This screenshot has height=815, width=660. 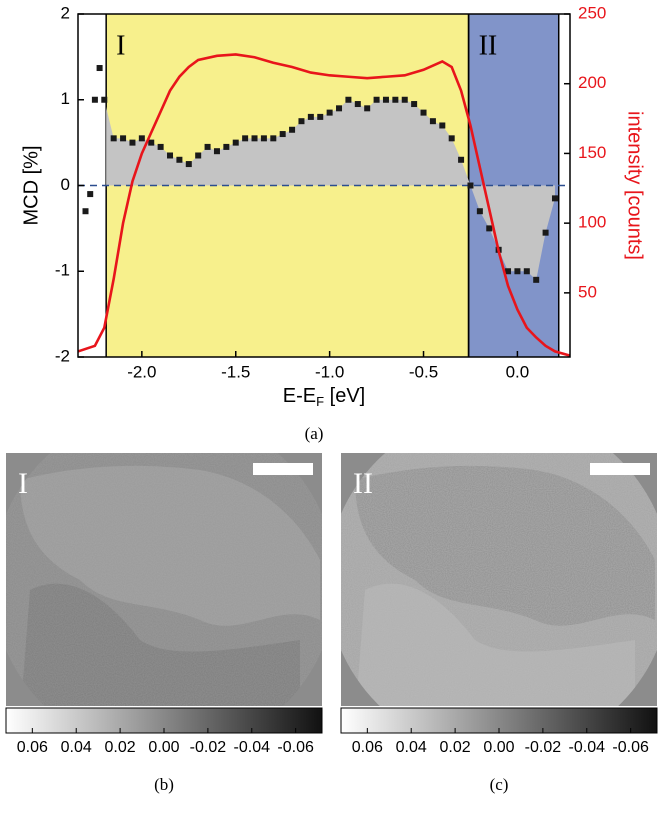 What do you see at coordinates (635, 185) in the screenshot?
I see `y2-axis-label: intensity [counts]` at bounding box center [635, 185].